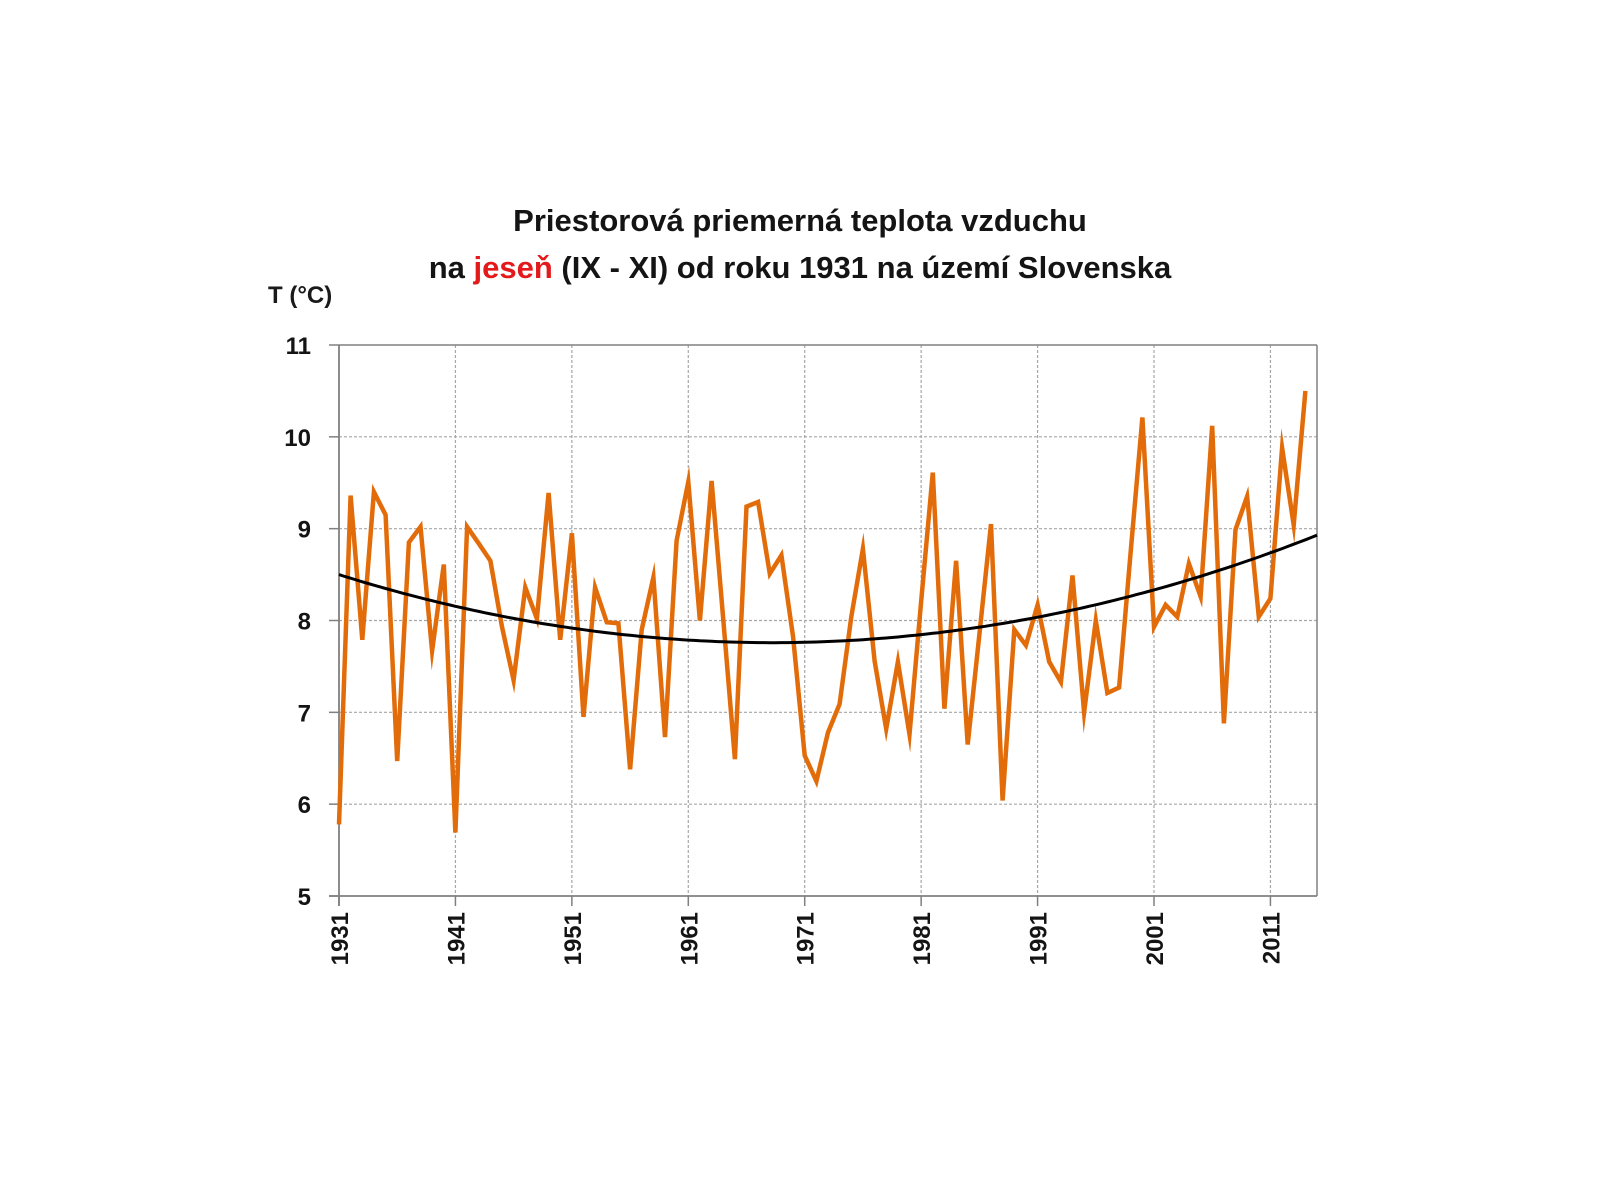 The height and width of the screenshot is (1200, 1600). What do you see at coordinates (297, 438) in the screenshot?
I see `y-tick-label: 10` at bounding box center [297, 438].